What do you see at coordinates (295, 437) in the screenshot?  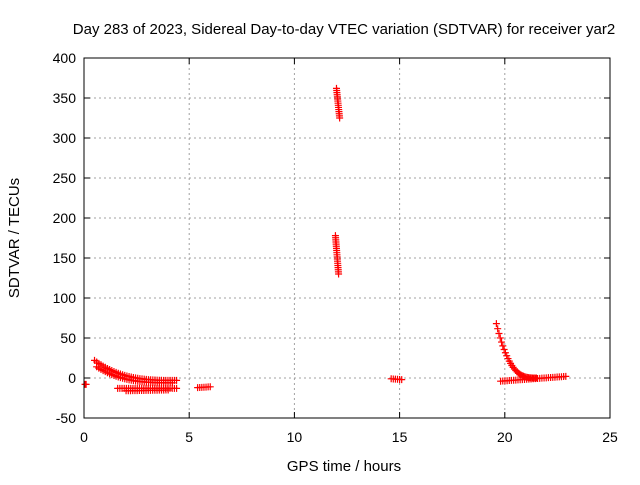 I see `x-tick-label: 10` at bounding box center [295, 437].